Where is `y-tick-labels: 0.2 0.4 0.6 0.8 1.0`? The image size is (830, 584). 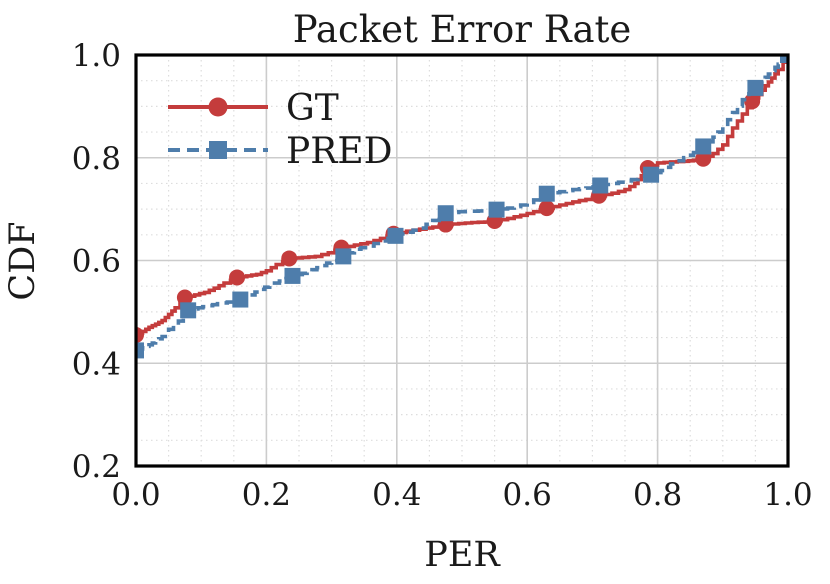
y-tick-labels: 0.2 0.4 0.6 0.8 1.0 is located at coordinates (96, 261).